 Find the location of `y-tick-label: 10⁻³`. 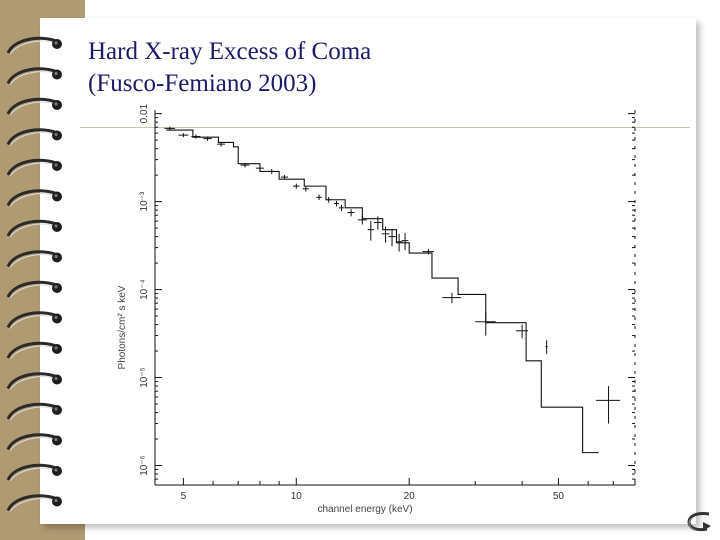

y-tick-label: 10⁻³ is located at coordinates (144, 201).